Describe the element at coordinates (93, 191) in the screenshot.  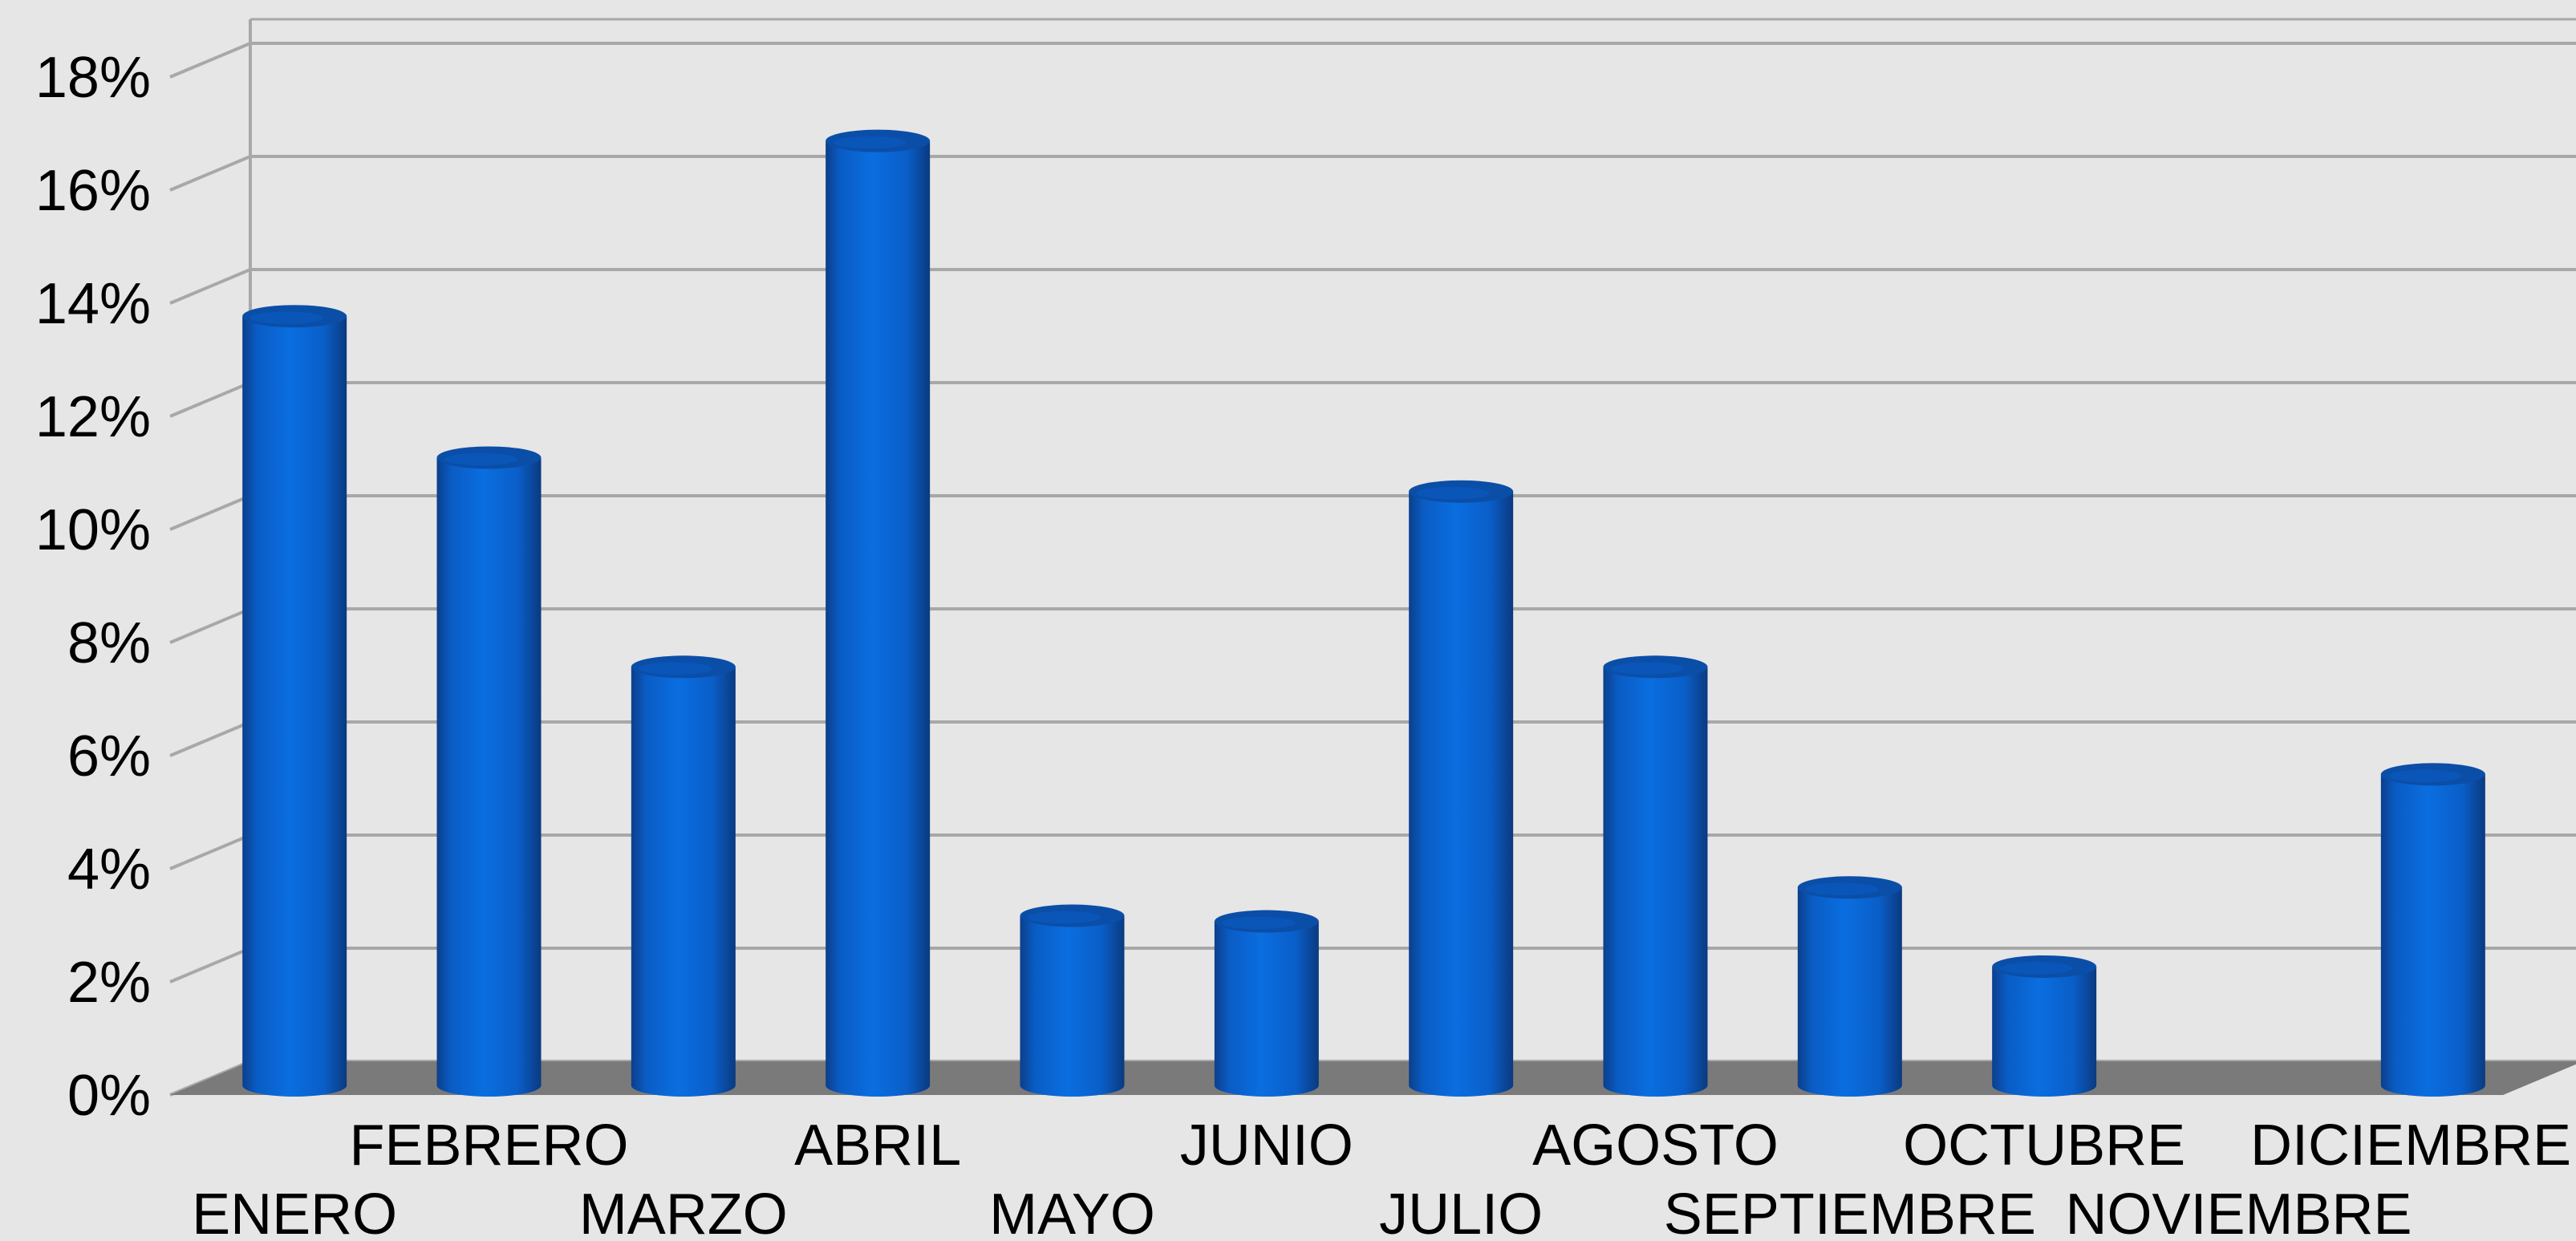
I see `y-tick-label: 16%` at that location.